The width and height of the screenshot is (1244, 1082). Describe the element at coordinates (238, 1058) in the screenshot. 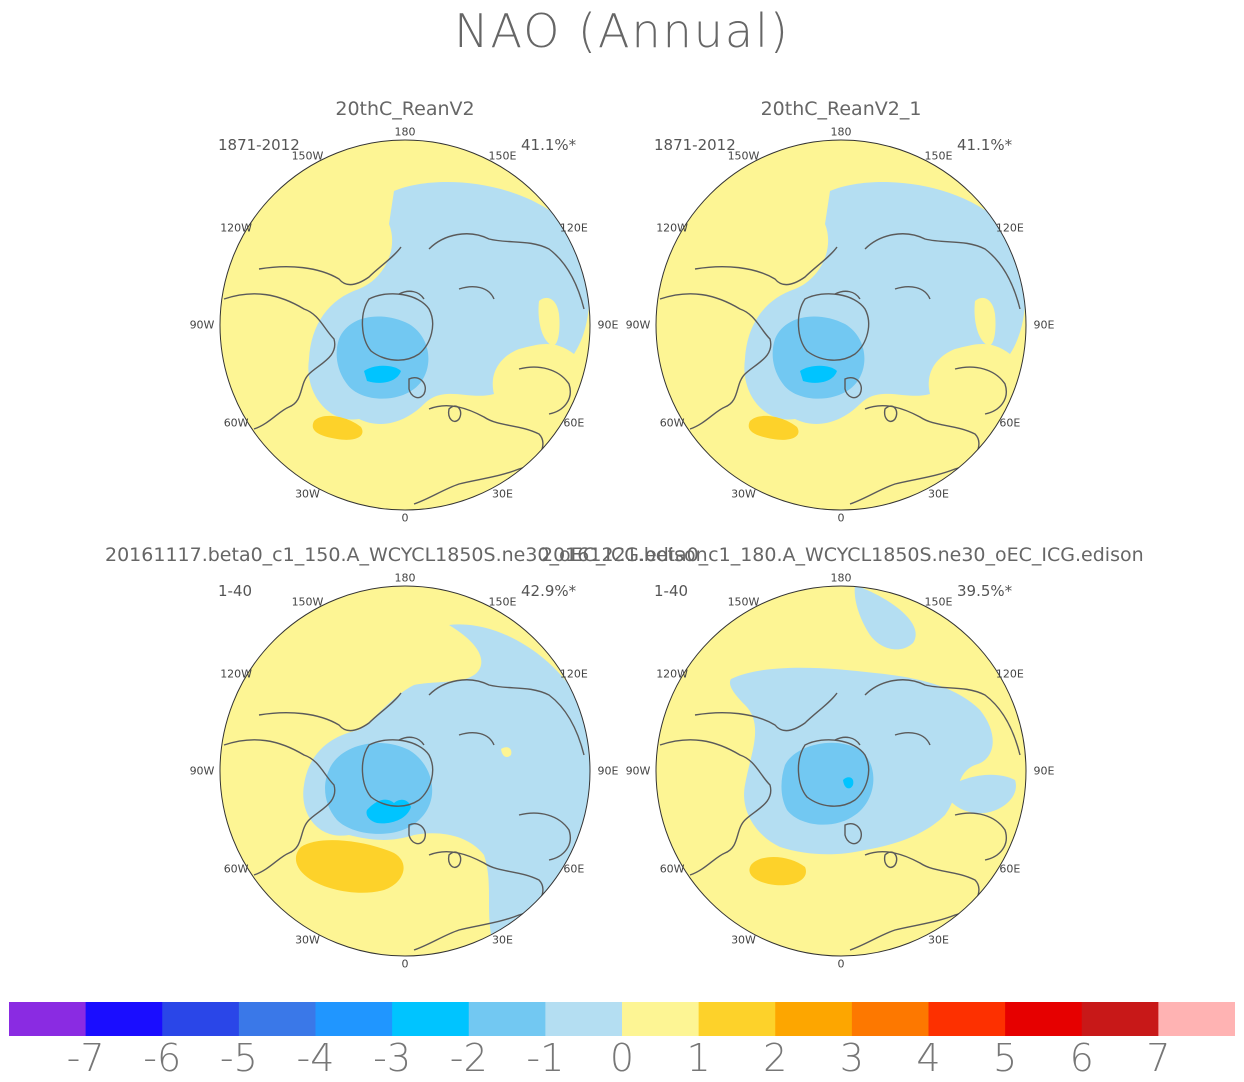

I see `colorbar-tick-2: -5` at that location.